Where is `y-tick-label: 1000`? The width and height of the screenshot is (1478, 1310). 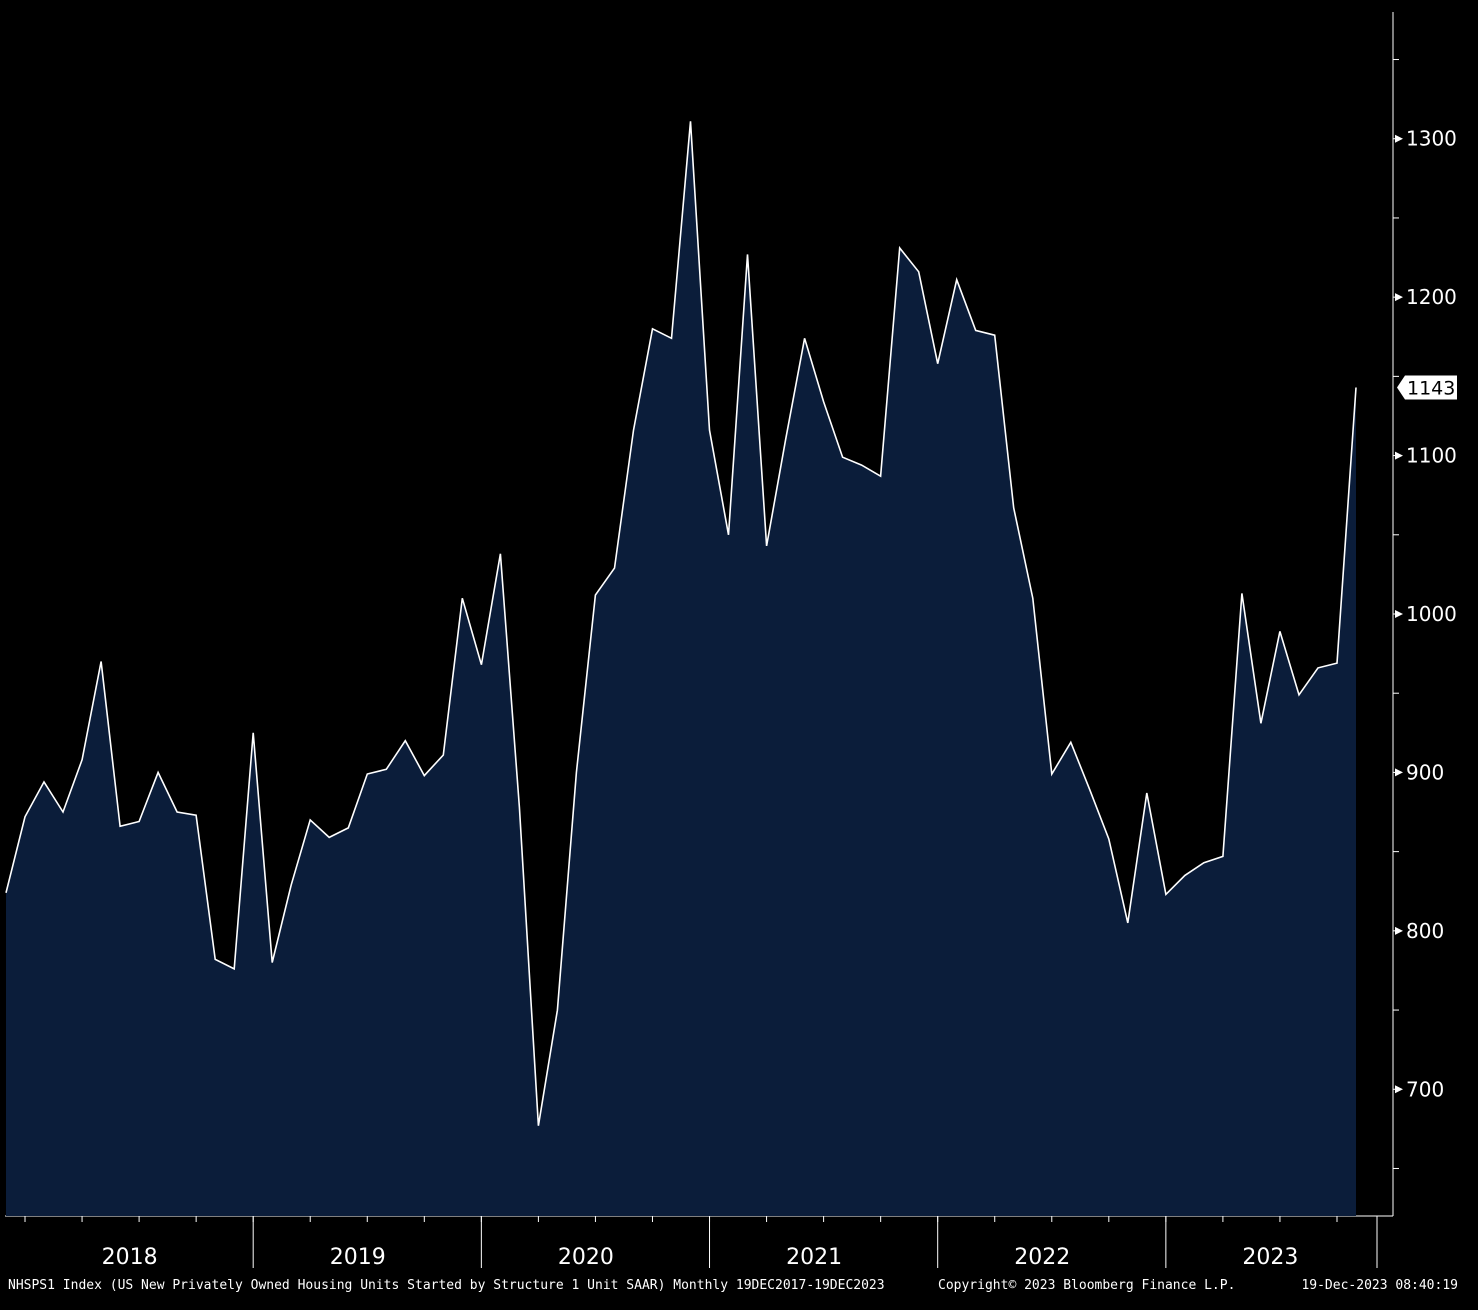 y-tick-label: 1000 is located at coordinates (1431, 614).